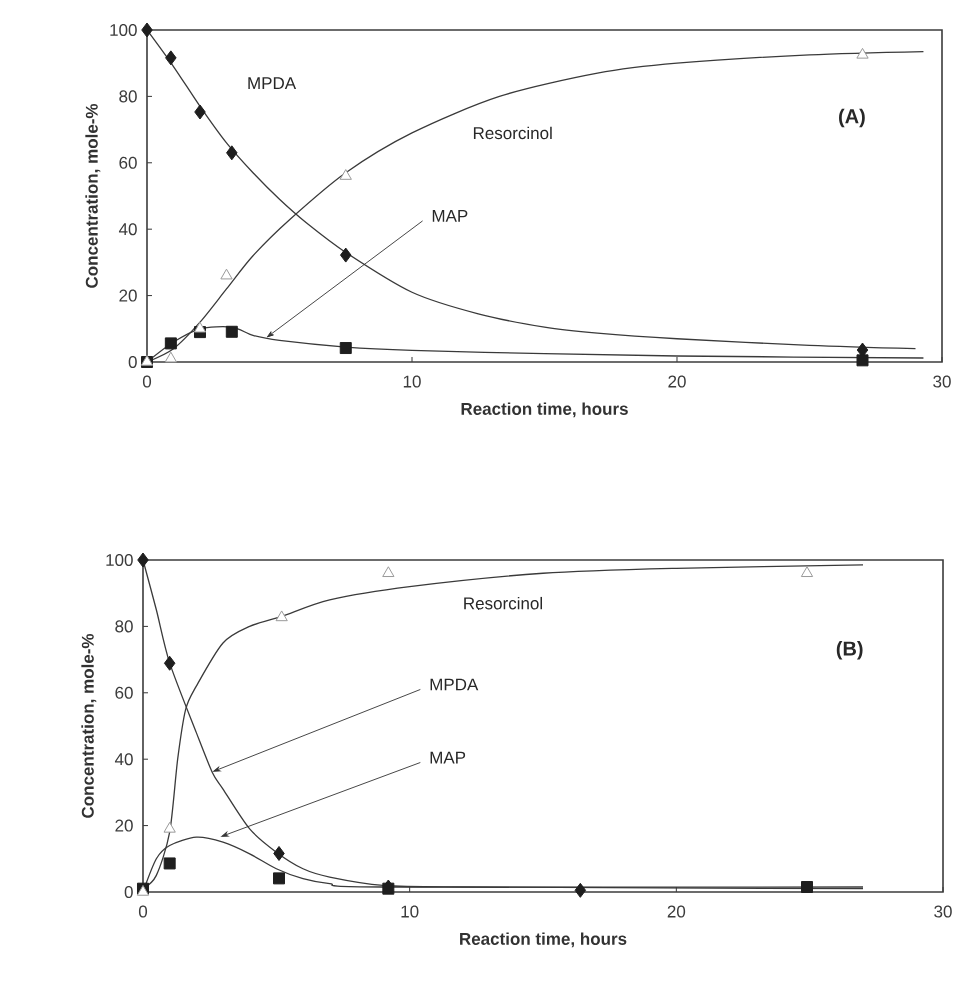  Describe the element at coordinates (849, 650) in the screenshot. I see `annotation: (B)` at that location.